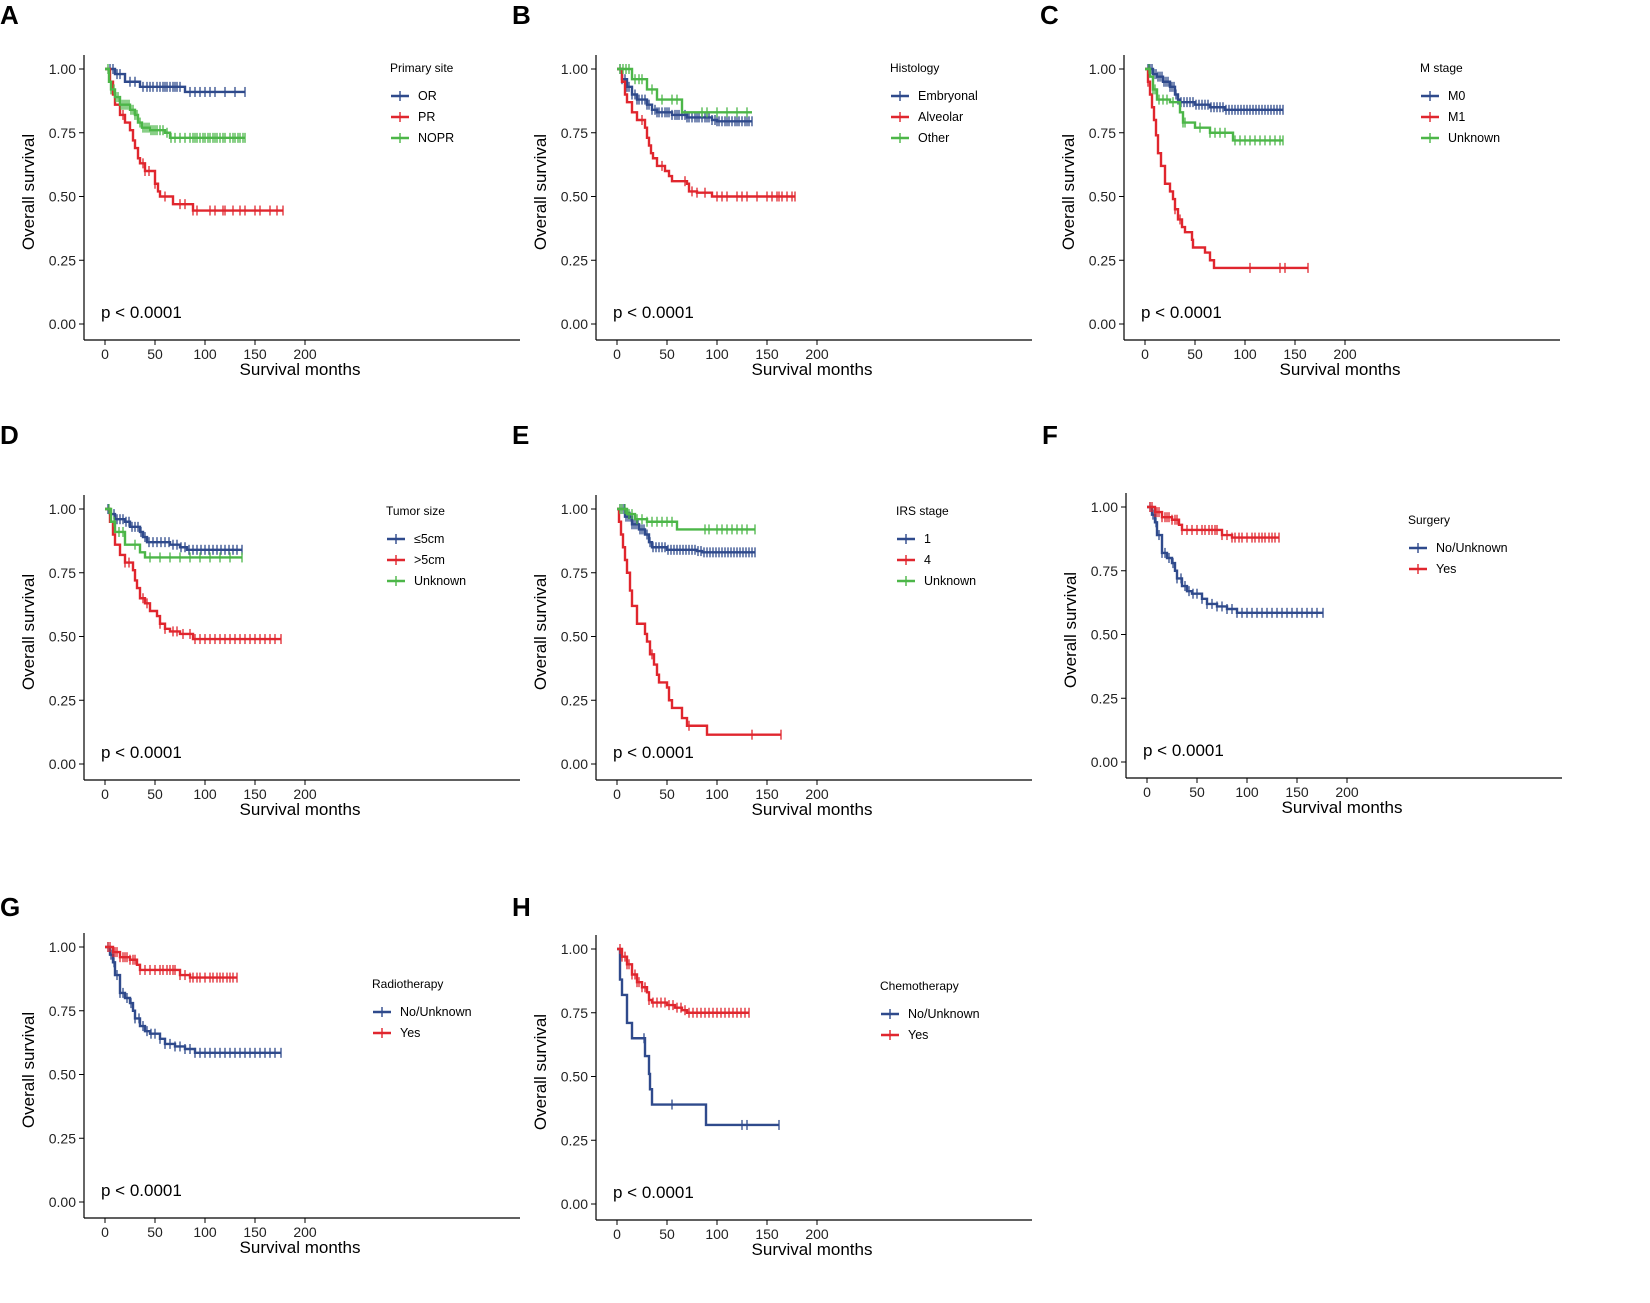 The height and width of the screenshot is (1303, 1650). What do you see at coordinates (1227, 170) in the screenshot?
I see `series-m1` at bounding box center [1227, 170].